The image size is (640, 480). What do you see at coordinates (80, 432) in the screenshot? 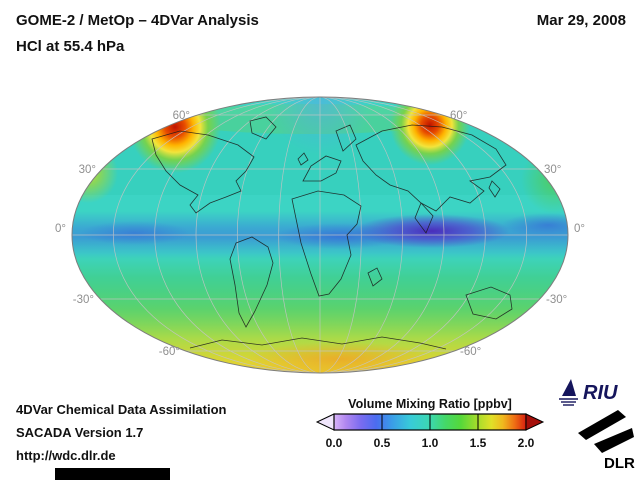
I see `footer-line-version: SACADA Version 1.7` at bounding box center [80, 432].